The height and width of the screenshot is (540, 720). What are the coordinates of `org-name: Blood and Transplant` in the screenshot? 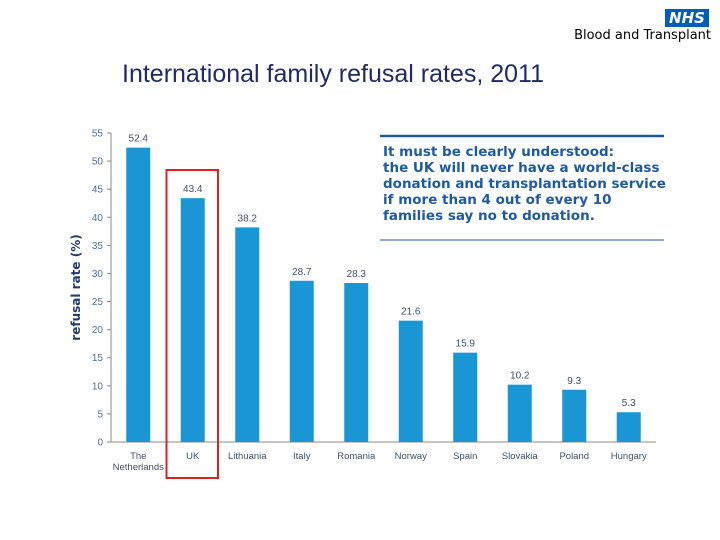 It's located at (642, 35).